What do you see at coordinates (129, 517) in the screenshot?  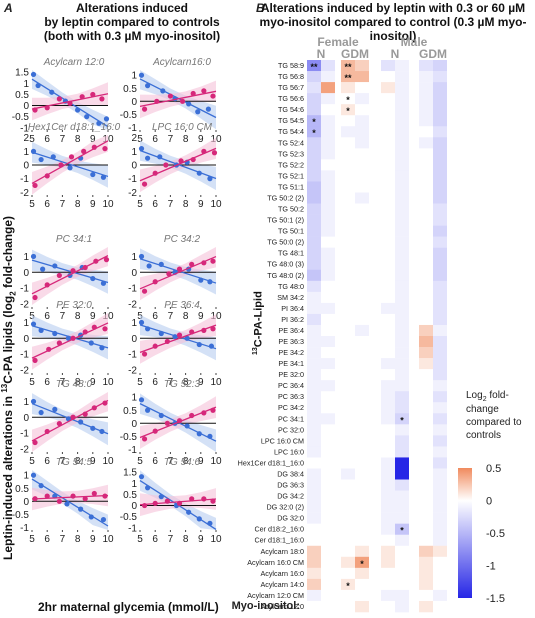 I see `y-tick-label: -0.5` at bounding box center [129, 517].